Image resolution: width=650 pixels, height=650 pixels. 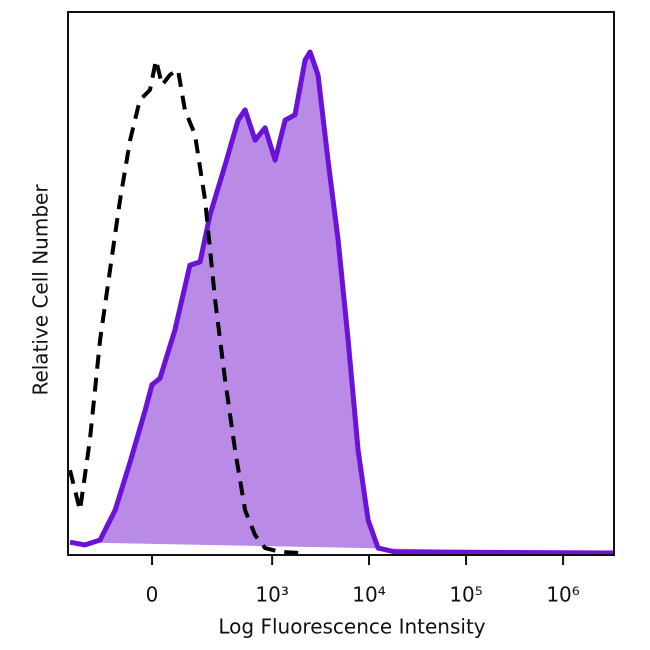 I want to click on x-tick-label: 10⁶, so click(x=562, y=595).